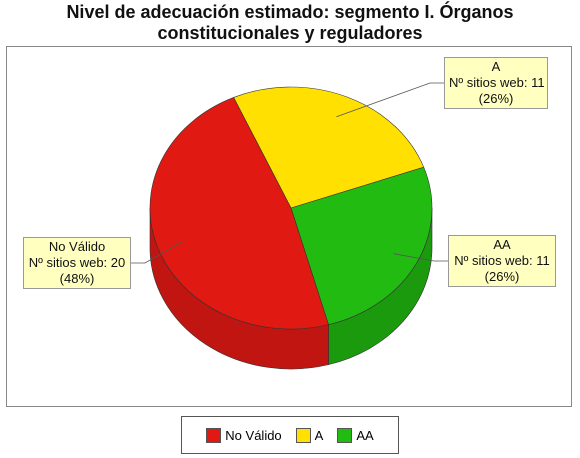  I want to click on leader-line-a, so click(390, 100).